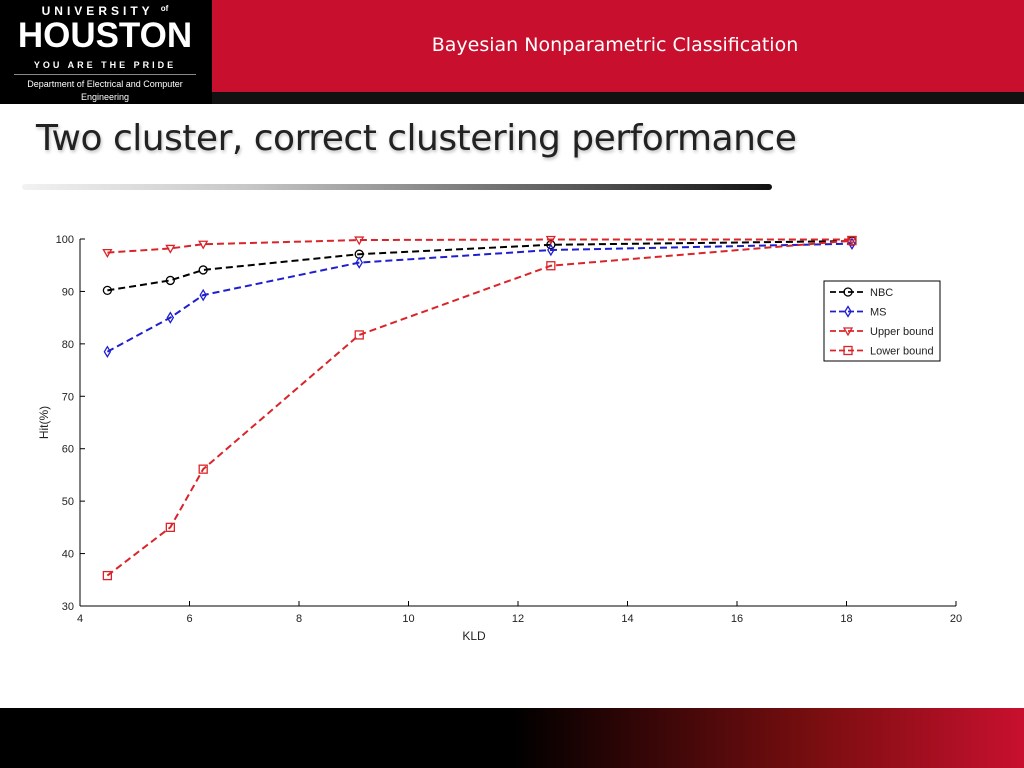 The height and width of the screenshot is (768, 1024). I want to click on x-tick-label: 12, so click(518, 619).